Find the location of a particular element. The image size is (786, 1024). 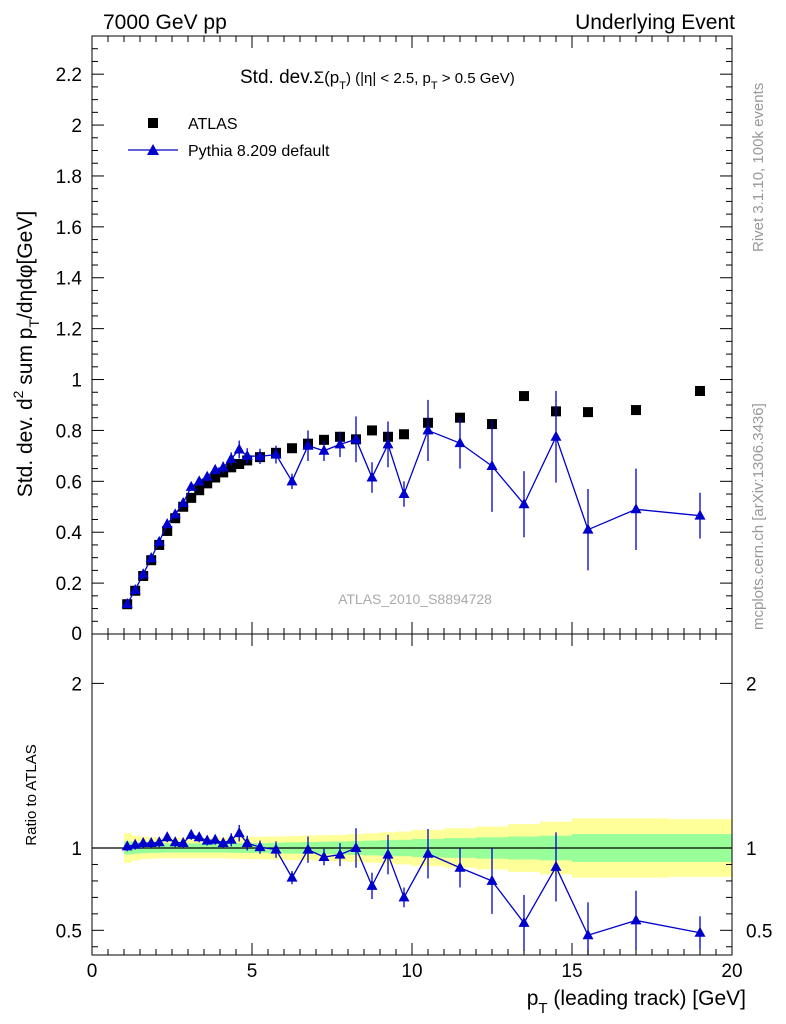

y-axis-label: Std. dev. d2 sum pT/dηdφ[GeV] is located at coordinates (26, 354).